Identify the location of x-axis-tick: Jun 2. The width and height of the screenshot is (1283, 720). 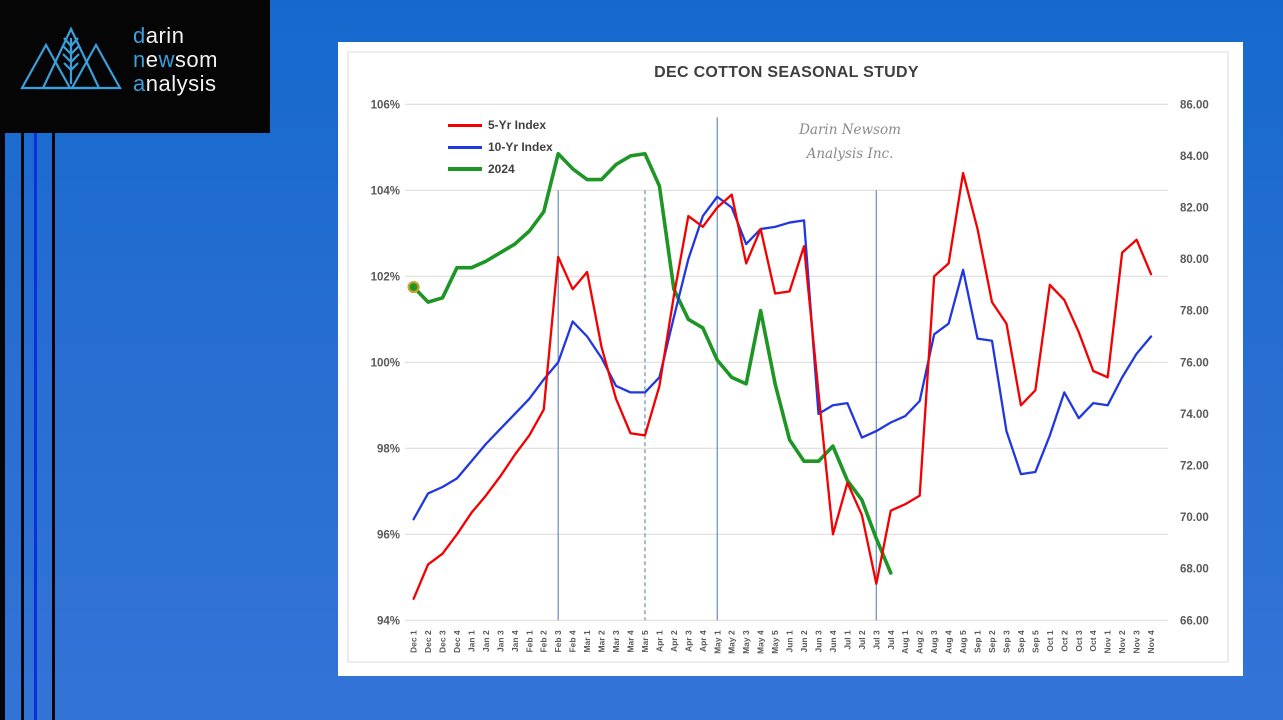
(804, 641).